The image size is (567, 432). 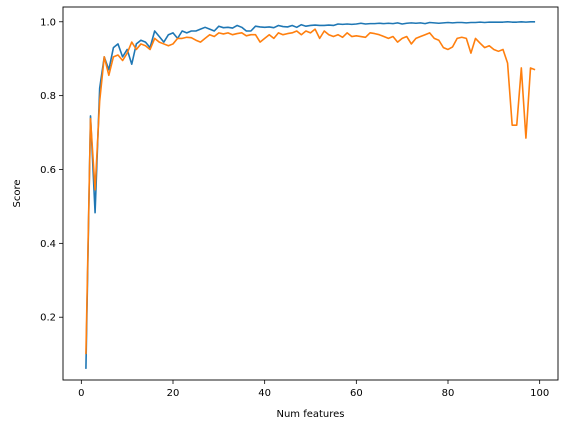 What do you see at coordinates (448, 393) in the screenshot?
I see `x-tick-label: 80` at bounding box center [448, 393].